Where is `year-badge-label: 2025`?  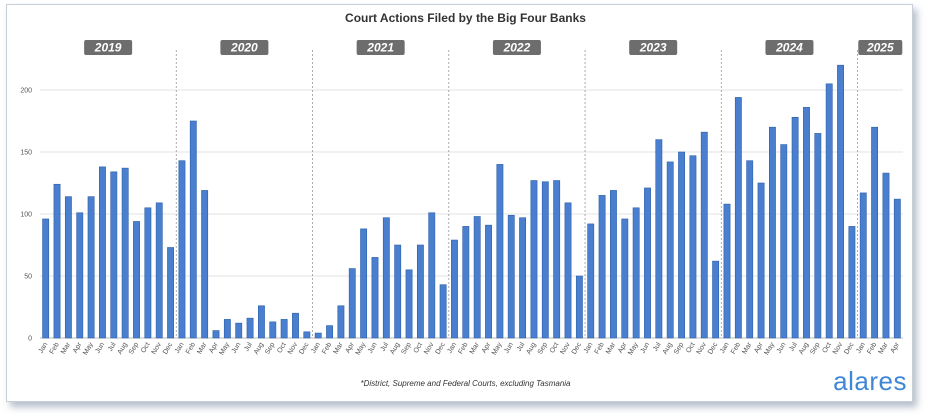
year-badge-label: 2025 is located at coordinates (880, 48).